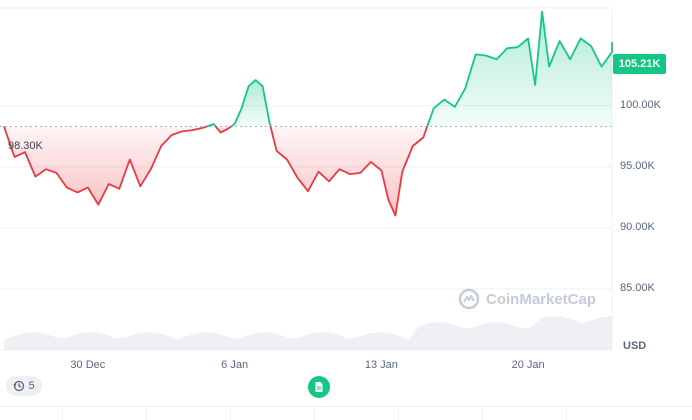 Image resolution: width=692 pixels, height=420 pixels. I want to click on x-tick-label: 30 Dec, so click(88, 365).